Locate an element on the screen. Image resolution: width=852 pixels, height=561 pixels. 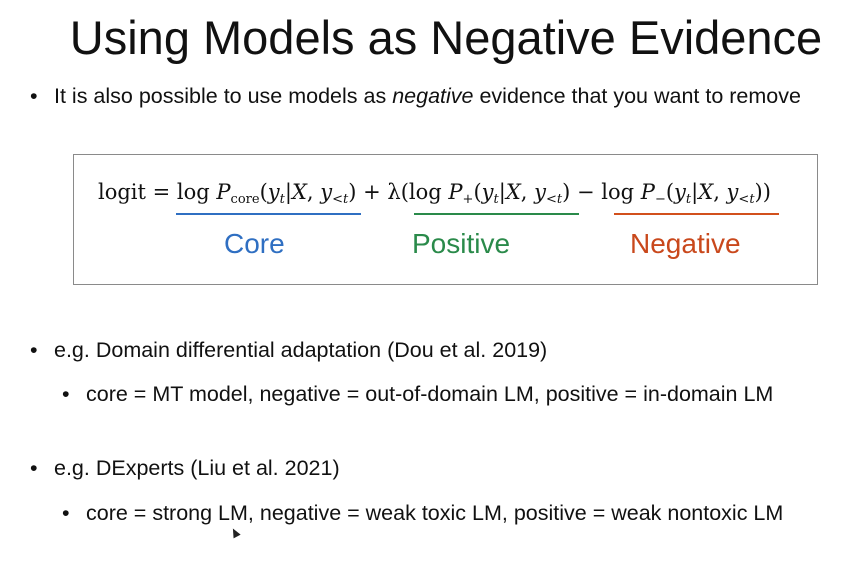
formula-plus-lambda: + λ( is located at coordinates (382, 192).